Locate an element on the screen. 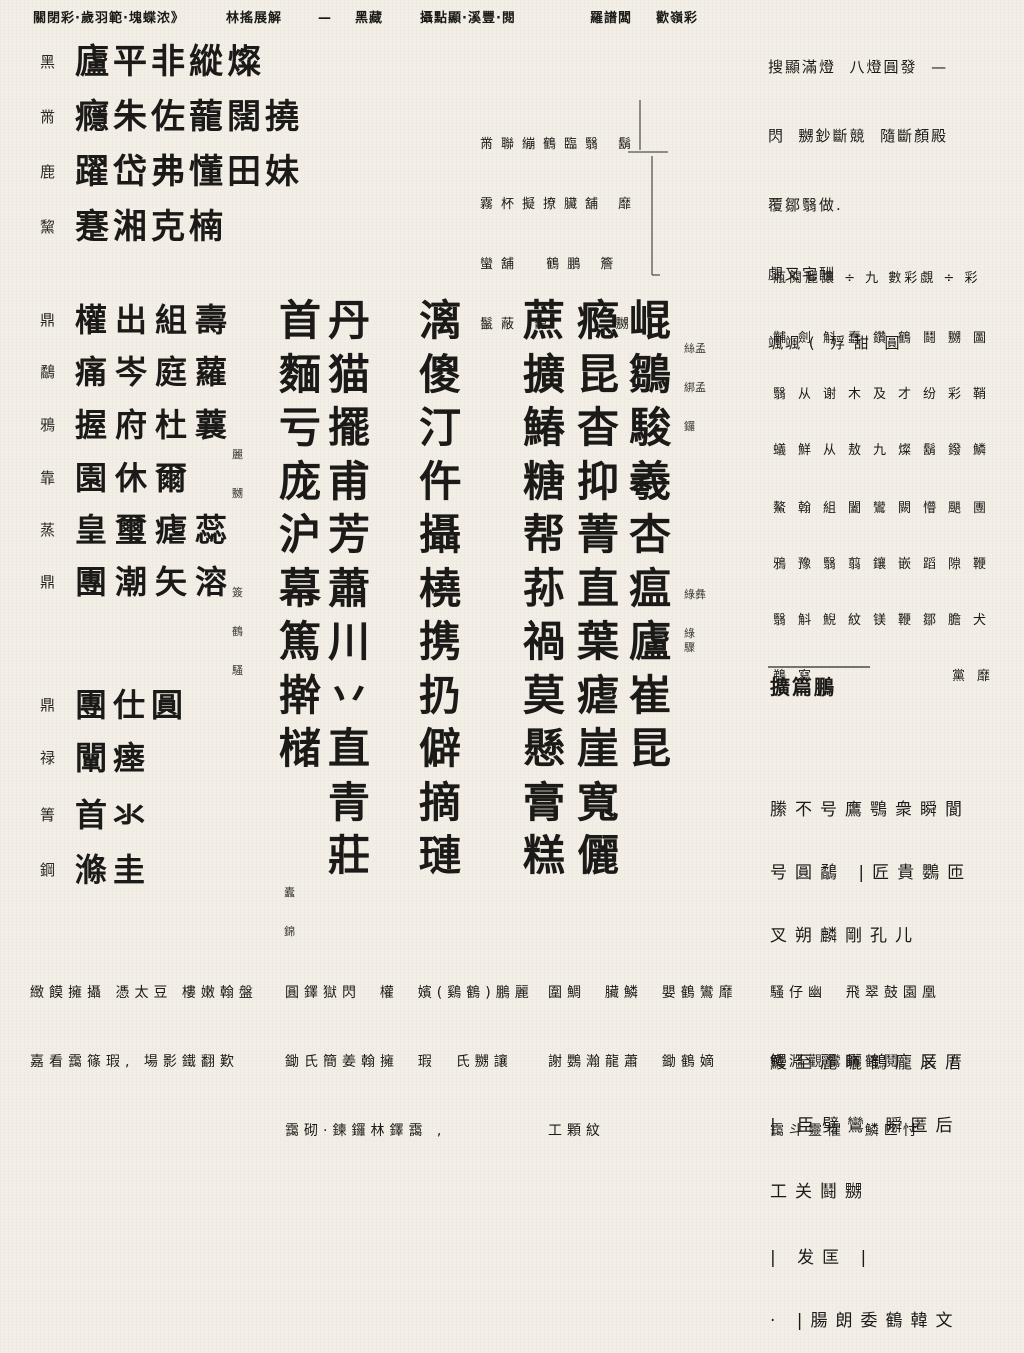  grid-row: 翳斛鯢紋镁鞭鄒膽犬 is located at coordinates (886, 620).